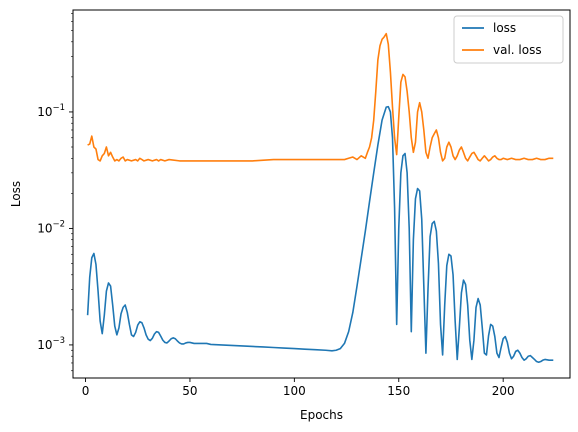 The width and height of the screenshot is (578, 432). Describe the element at coordinates (503, 391) in the screenshot. I see `x-tick-label: 200` at that location.